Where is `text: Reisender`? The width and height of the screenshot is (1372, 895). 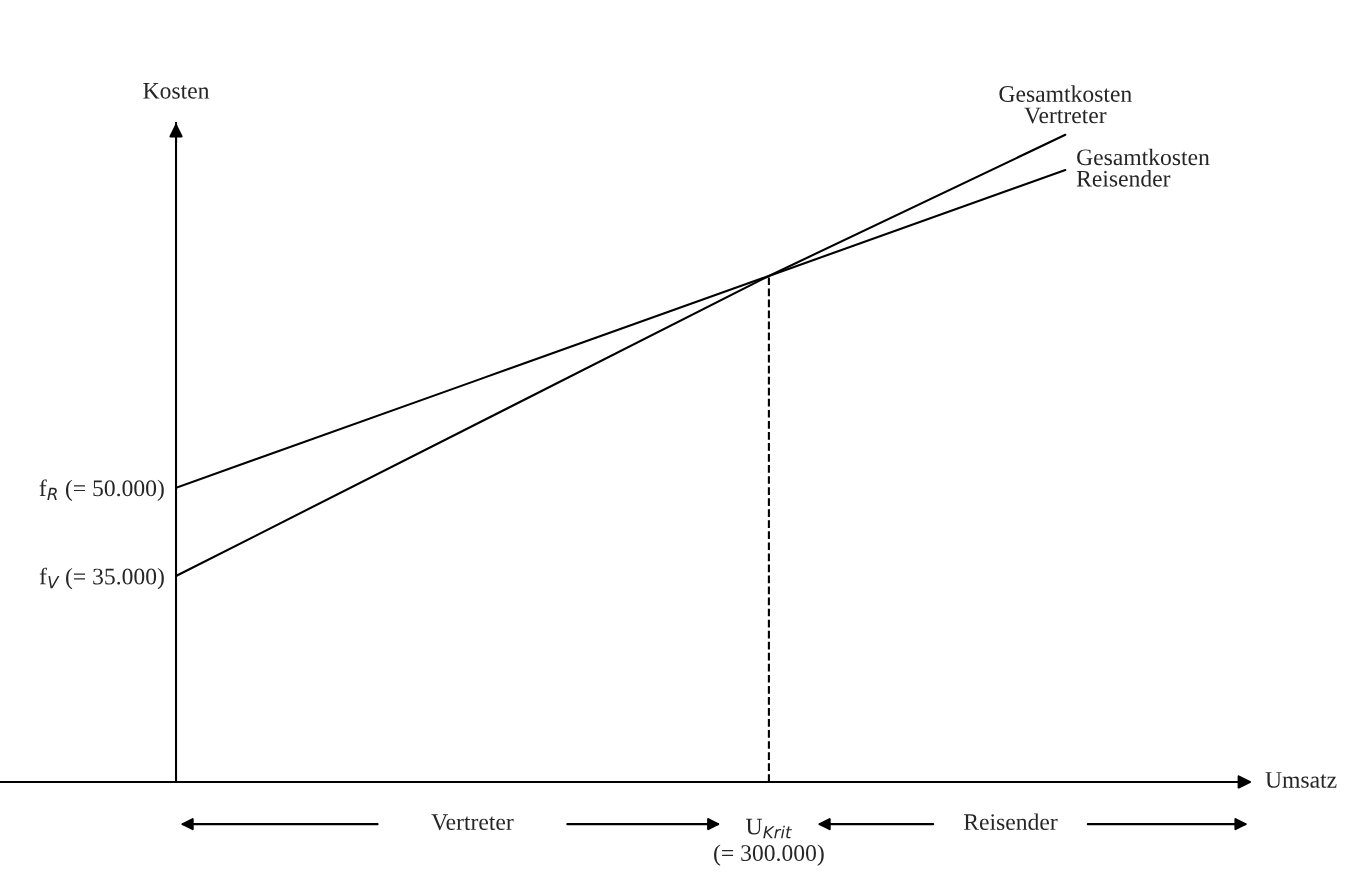
text: Reisender is located at coordinates (1010, 822).